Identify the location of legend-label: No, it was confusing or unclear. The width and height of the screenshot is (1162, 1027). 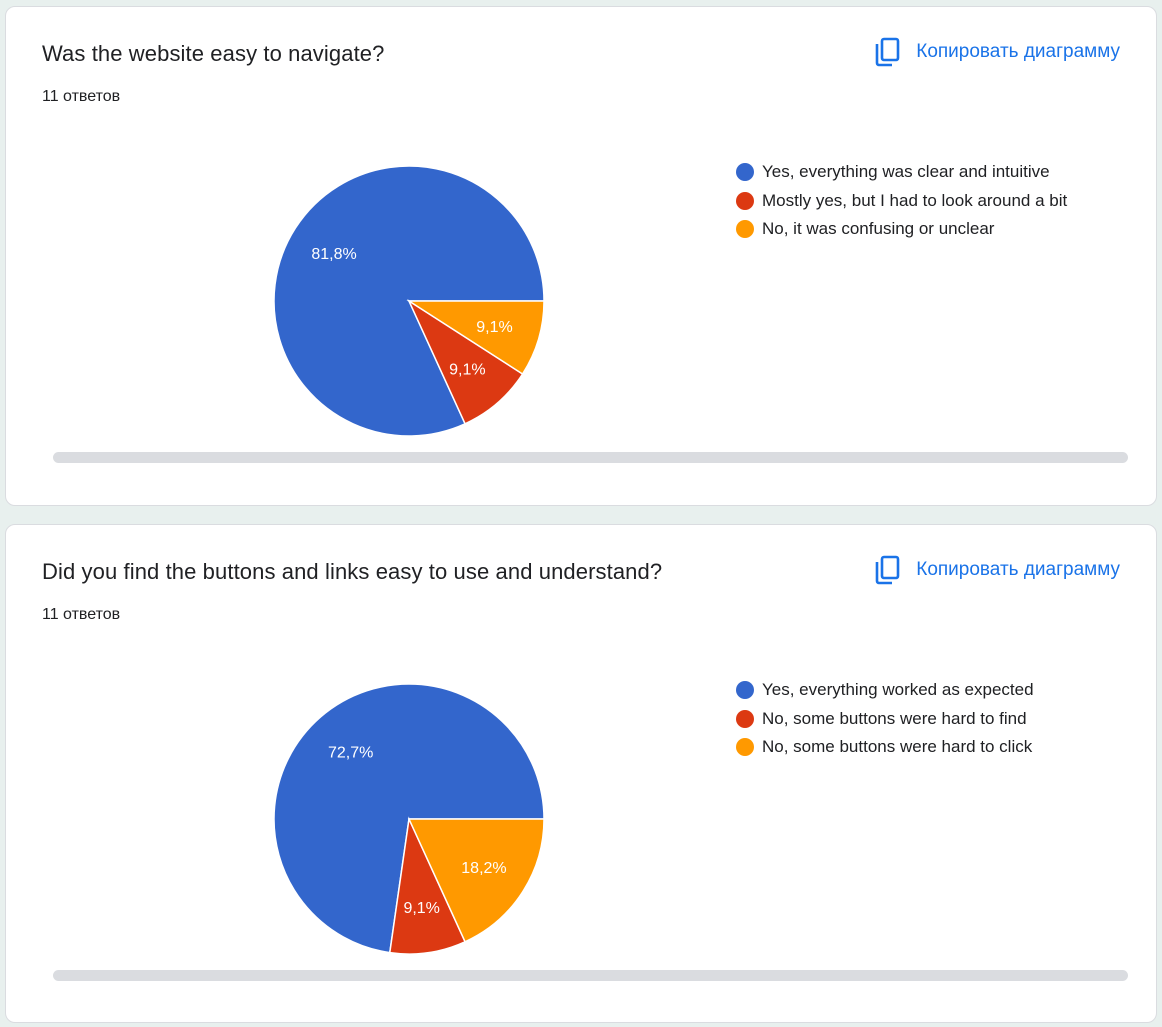
(878, 229).